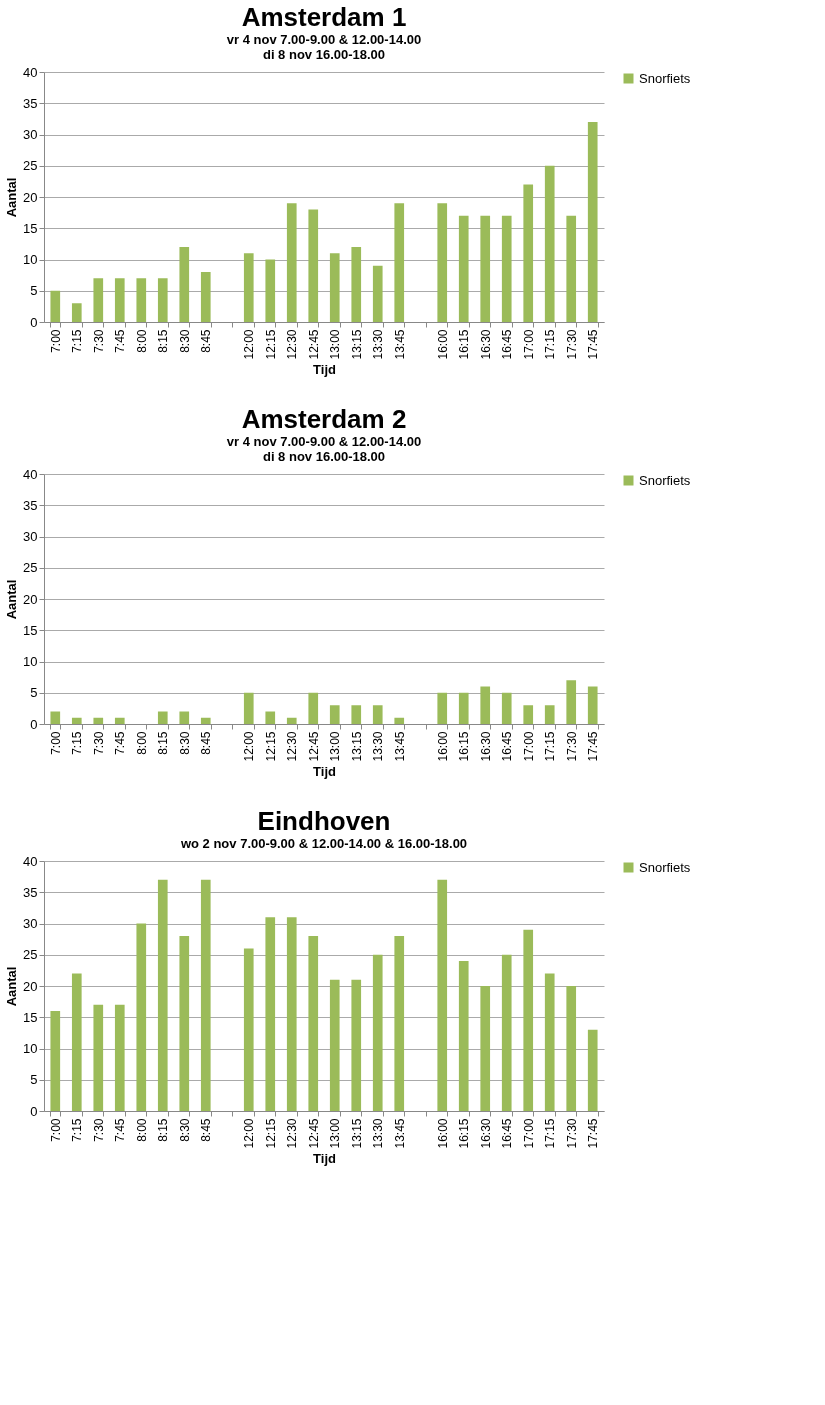 This screenshot has height=1405, width=825. What do you see at coordinates (34, 1080) in the screenshot?
I see `y-tick-label: 5` at bounding box center [34, 1080].